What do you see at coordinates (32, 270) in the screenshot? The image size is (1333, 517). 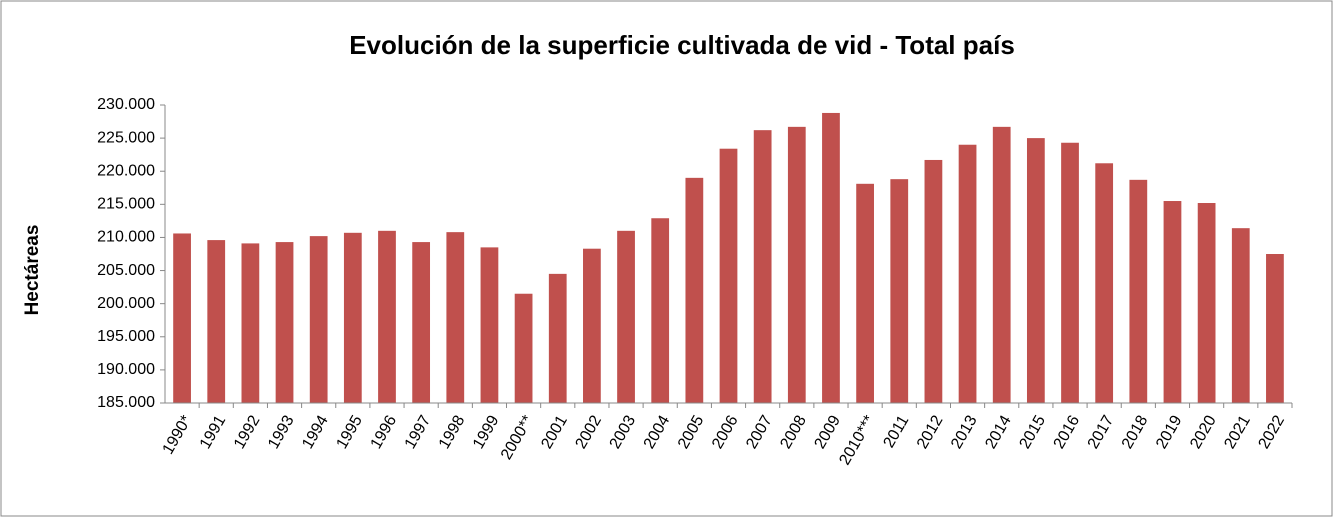 I see `y-axis-label: Hectáreas` at bounding box center [32, 270].